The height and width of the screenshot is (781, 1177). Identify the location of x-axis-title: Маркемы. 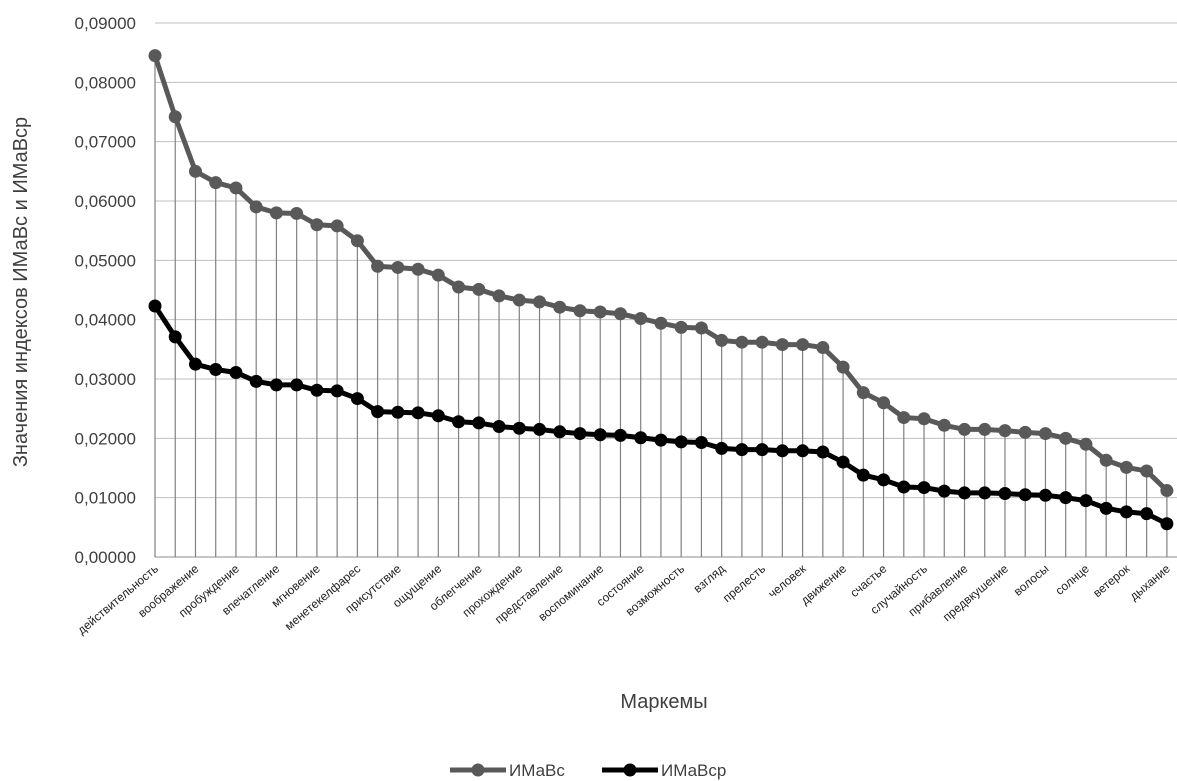
(663, 702).